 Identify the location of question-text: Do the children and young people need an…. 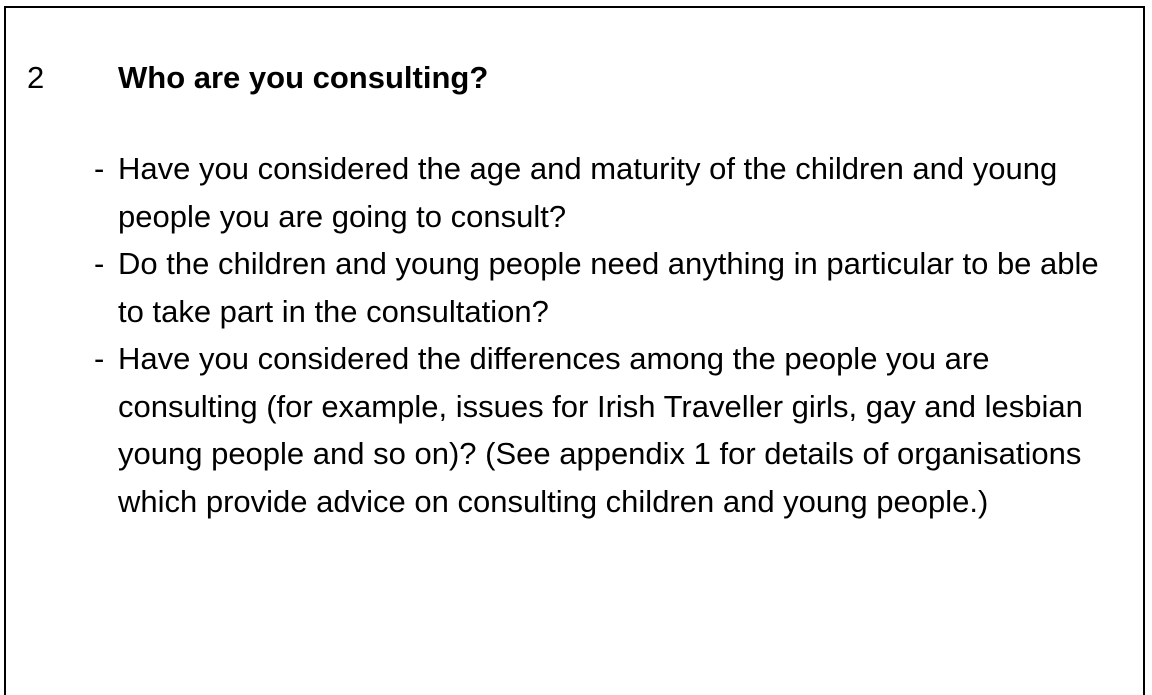
(608, 287).